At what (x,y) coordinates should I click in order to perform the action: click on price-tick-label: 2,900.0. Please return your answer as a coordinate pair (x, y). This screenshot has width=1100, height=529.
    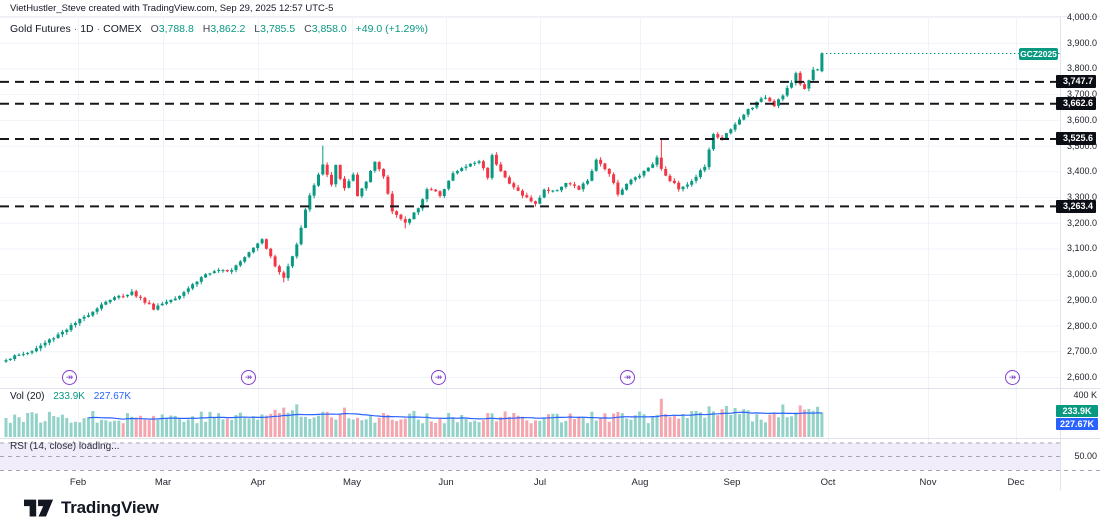
    Looking at the image, I should click on (1081, 299).